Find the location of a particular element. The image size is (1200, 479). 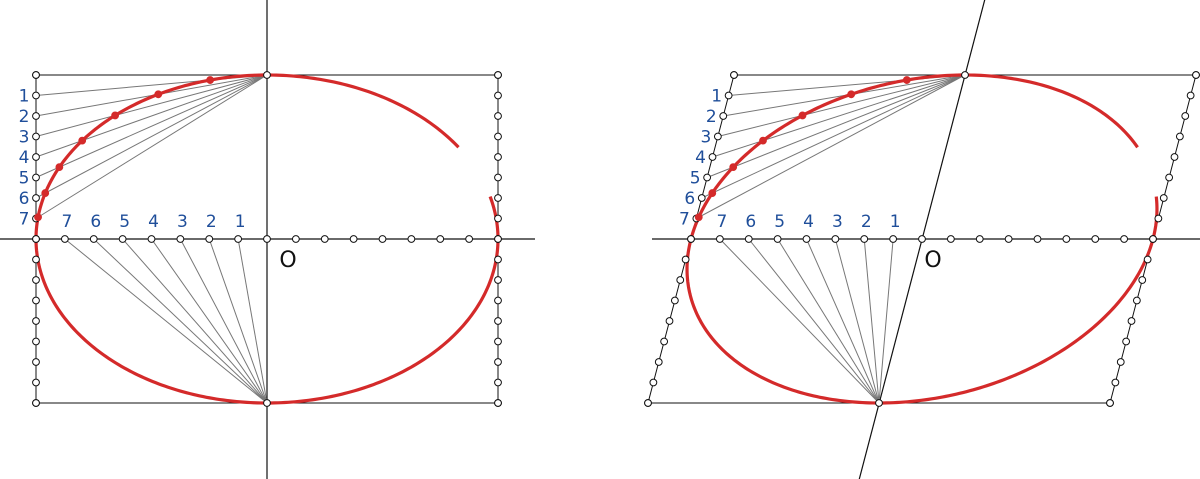

center-label: O is located at coordinates (287, 260).